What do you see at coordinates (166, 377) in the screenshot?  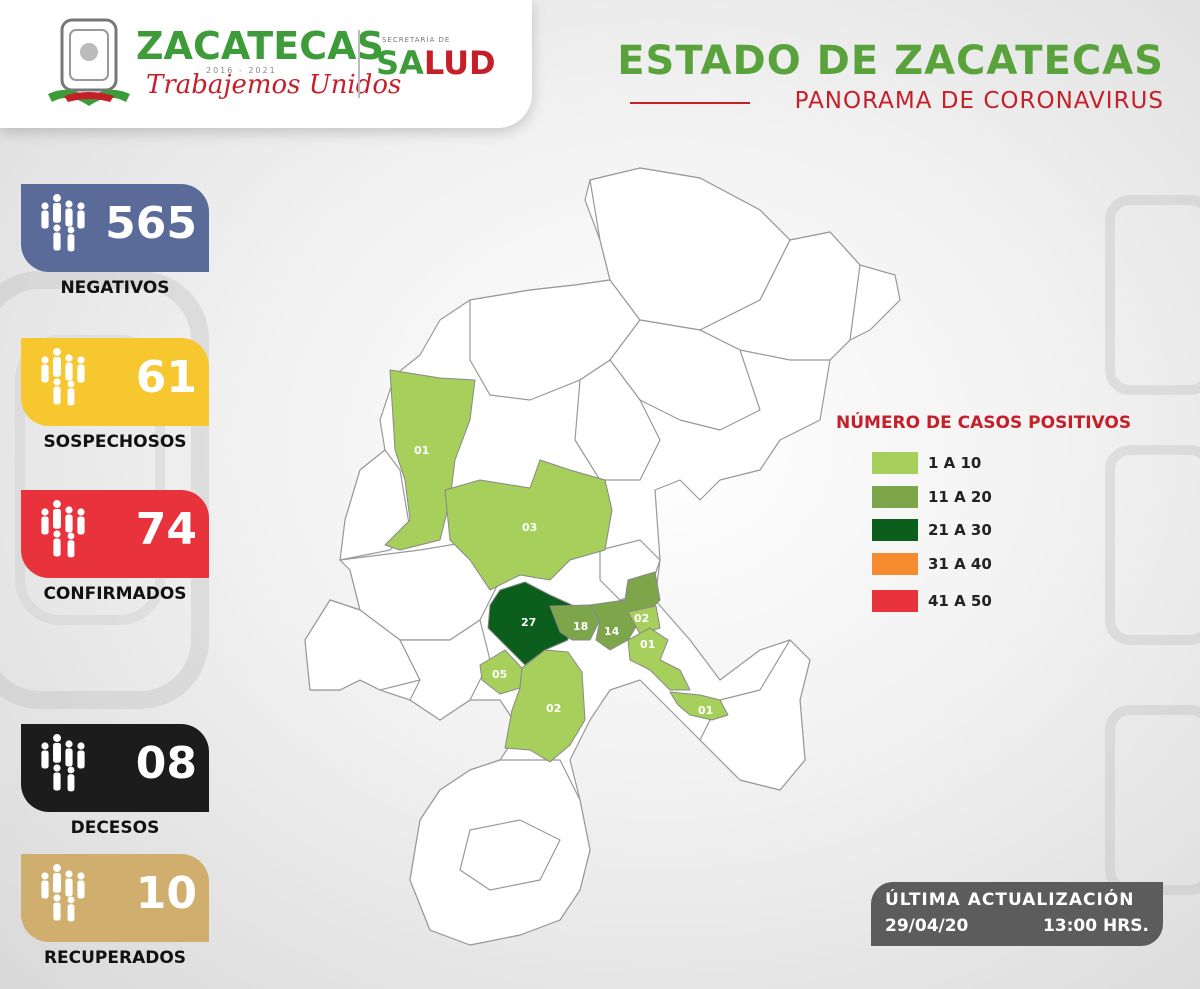 I see `stat-value: 61` at bounding box center [166, 377].